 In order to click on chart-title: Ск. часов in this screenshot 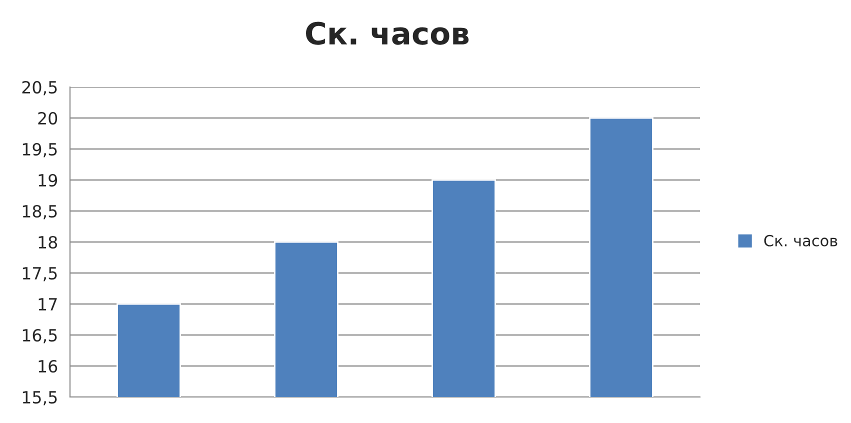, I will do `click(387, 33)`.